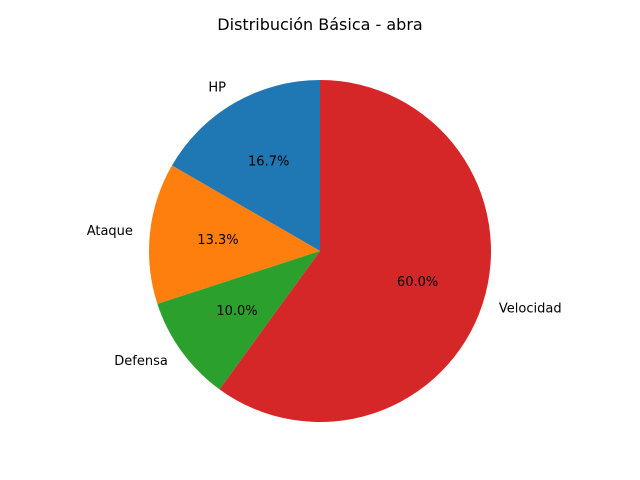 This screenshot has height=480, width=640. Describe the element at coordinates (530, 309) in the screenshot. I see `category-label-velocidad: Velocidad` at that location.